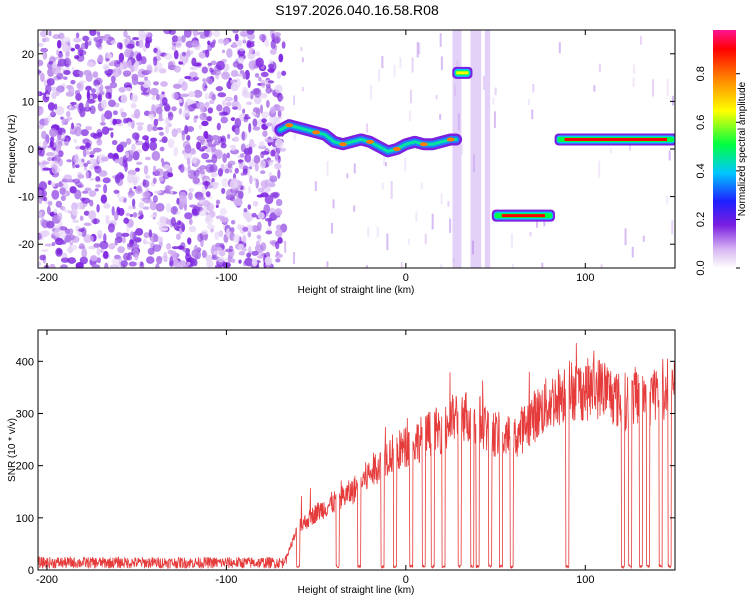 This screenshot has height=600, width=750. What do you see at coordinates (585, 278) in the screenshot?
I see `x-tick-label: 100` at bounding box center [585, 278].